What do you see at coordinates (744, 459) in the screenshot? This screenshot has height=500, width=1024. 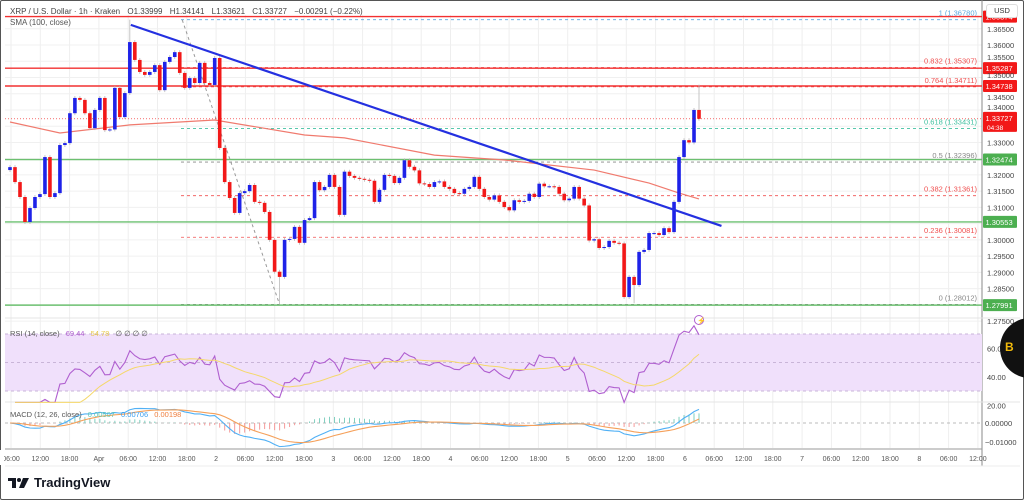 I see `time-axis-label: 12:00` at bounding box center [744, 459].